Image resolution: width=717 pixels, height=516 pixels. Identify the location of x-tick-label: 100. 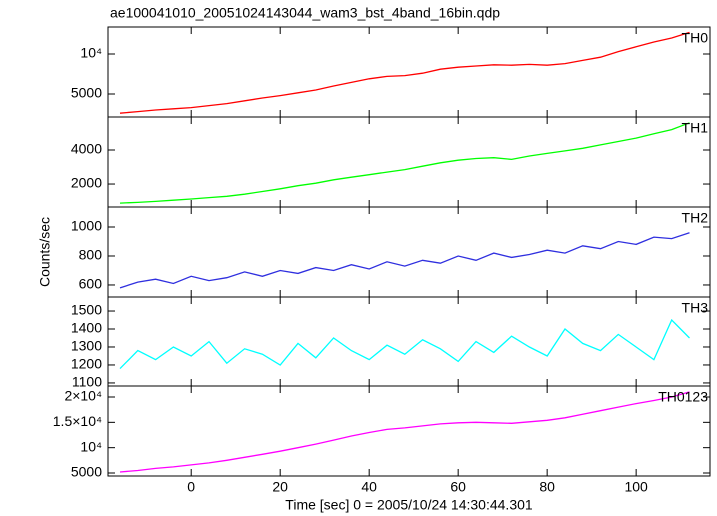
(636, 487).